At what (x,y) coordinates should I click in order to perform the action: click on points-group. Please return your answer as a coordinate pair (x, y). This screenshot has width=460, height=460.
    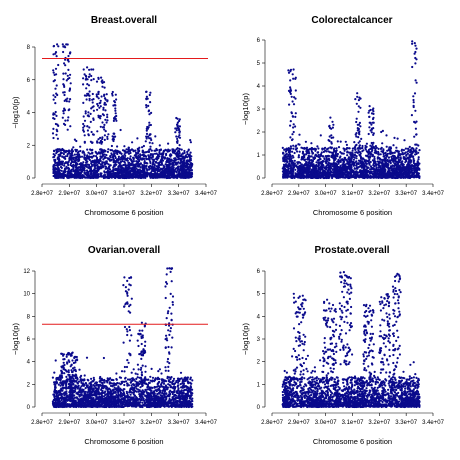
    Looking at the image, I should click on (351, 110).